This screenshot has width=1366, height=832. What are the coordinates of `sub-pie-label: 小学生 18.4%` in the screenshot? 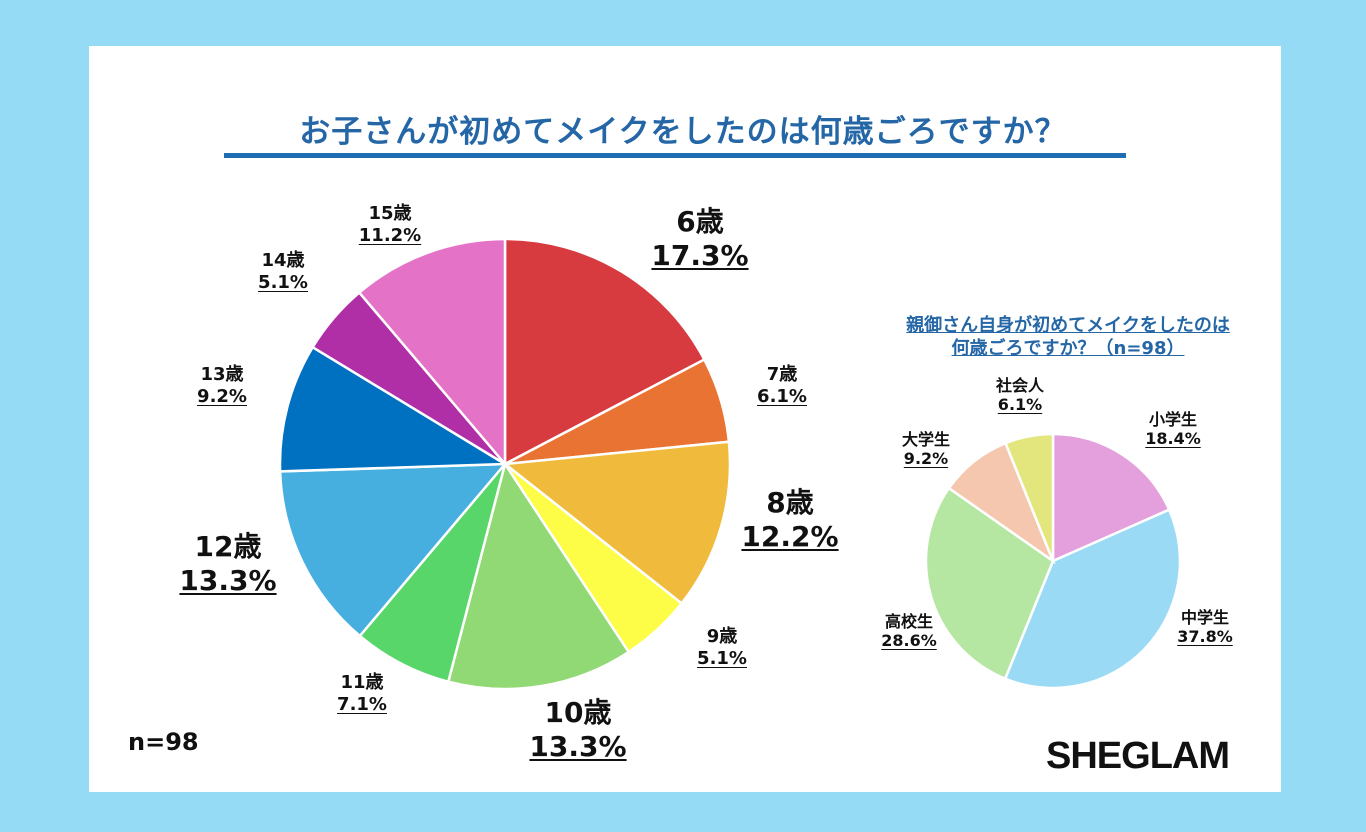 It's located at (1173, 429).